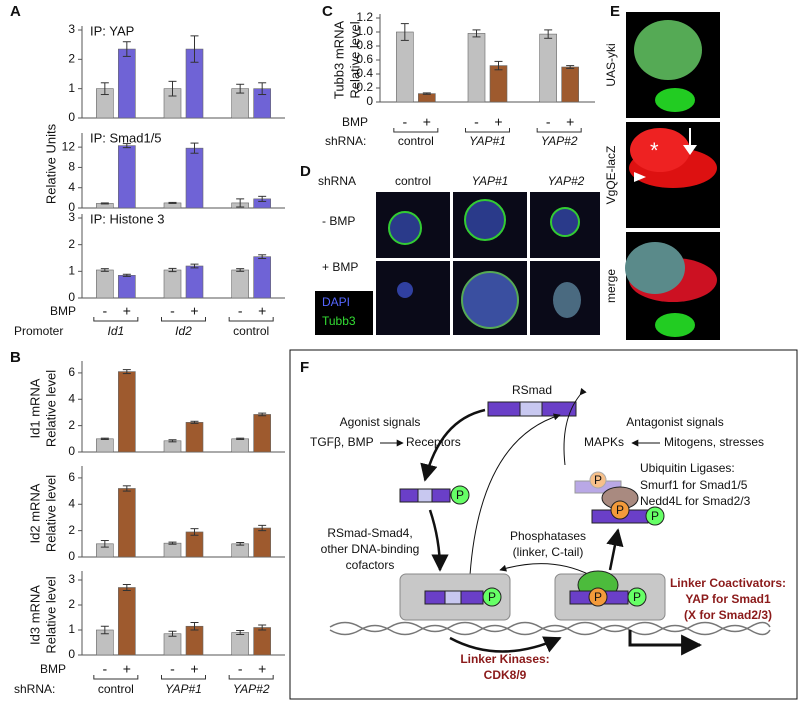  Describe the element at coordinates (339, 321) in the screenshot. I see `stain-label: Tubb3` at that location.